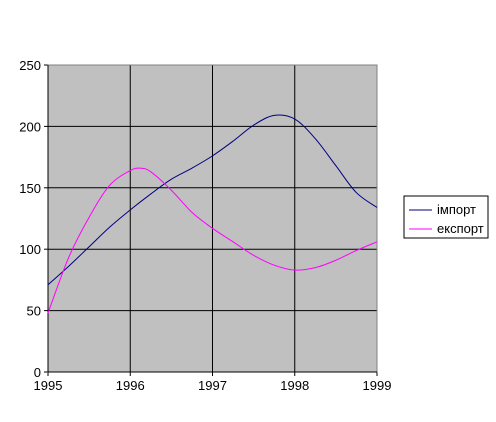 This screenshot has width=496, height=422. Describe the element at coordinates (30, 126) in the screenshot. I see `y-tick-label: 200` at that location.